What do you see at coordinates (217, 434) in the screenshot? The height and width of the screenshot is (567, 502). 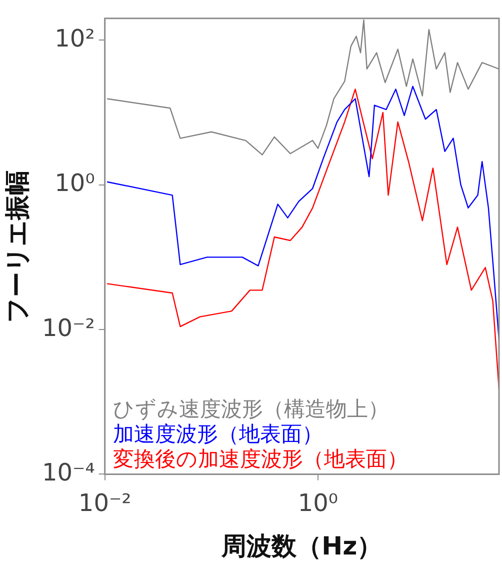 I see `text: 加速度波形（地表面）` at bounding box center [217, 434].